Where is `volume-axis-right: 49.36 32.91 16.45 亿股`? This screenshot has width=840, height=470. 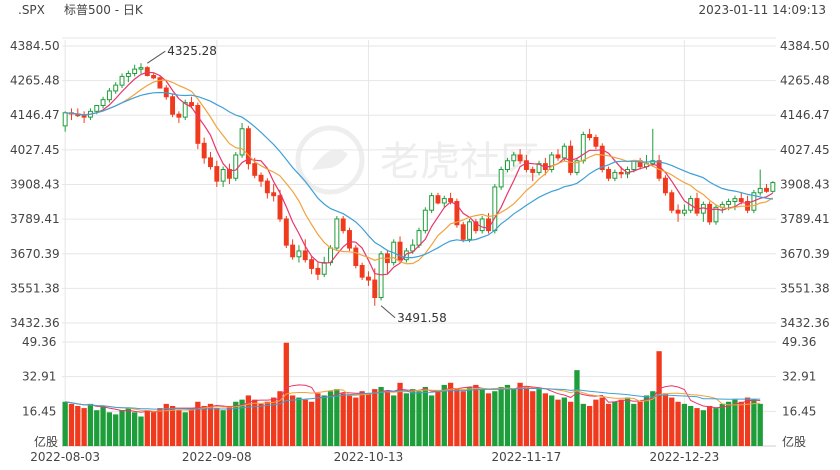 volume-axis-right: 49.36 32.91 16.45 亿股 is located at coordinates (799, 392).